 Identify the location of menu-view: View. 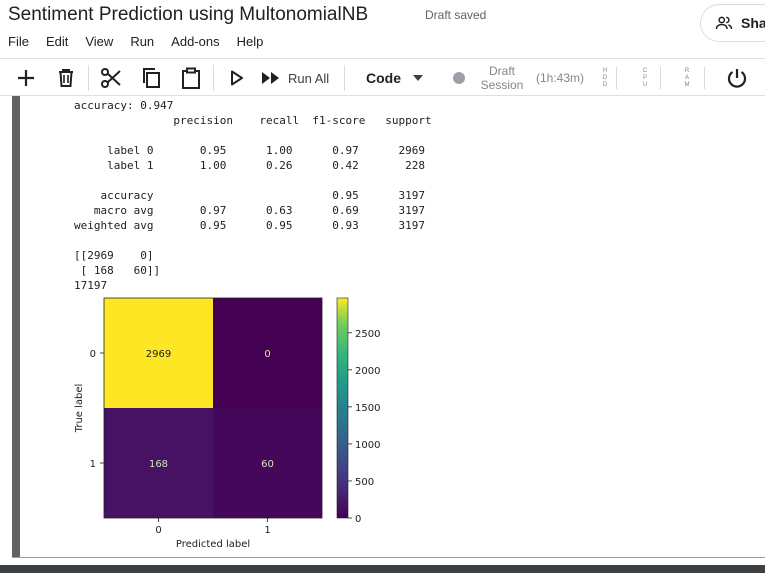
(99, 41).